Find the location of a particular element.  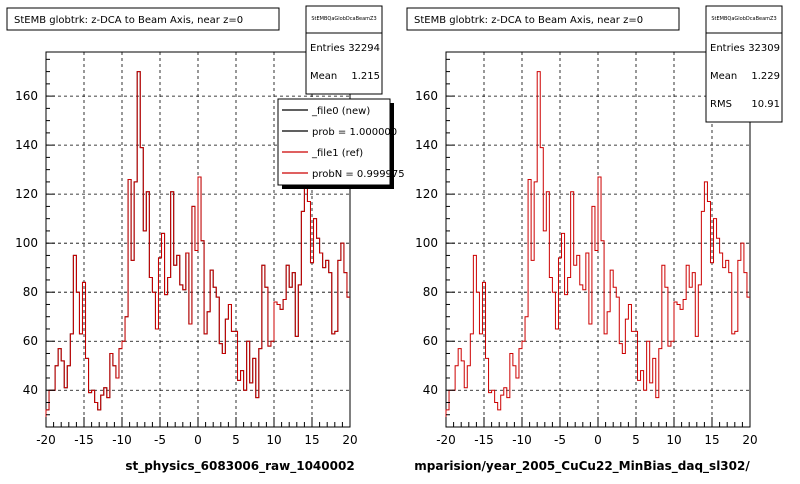

left-title-box is located at coordinates (143, 19).